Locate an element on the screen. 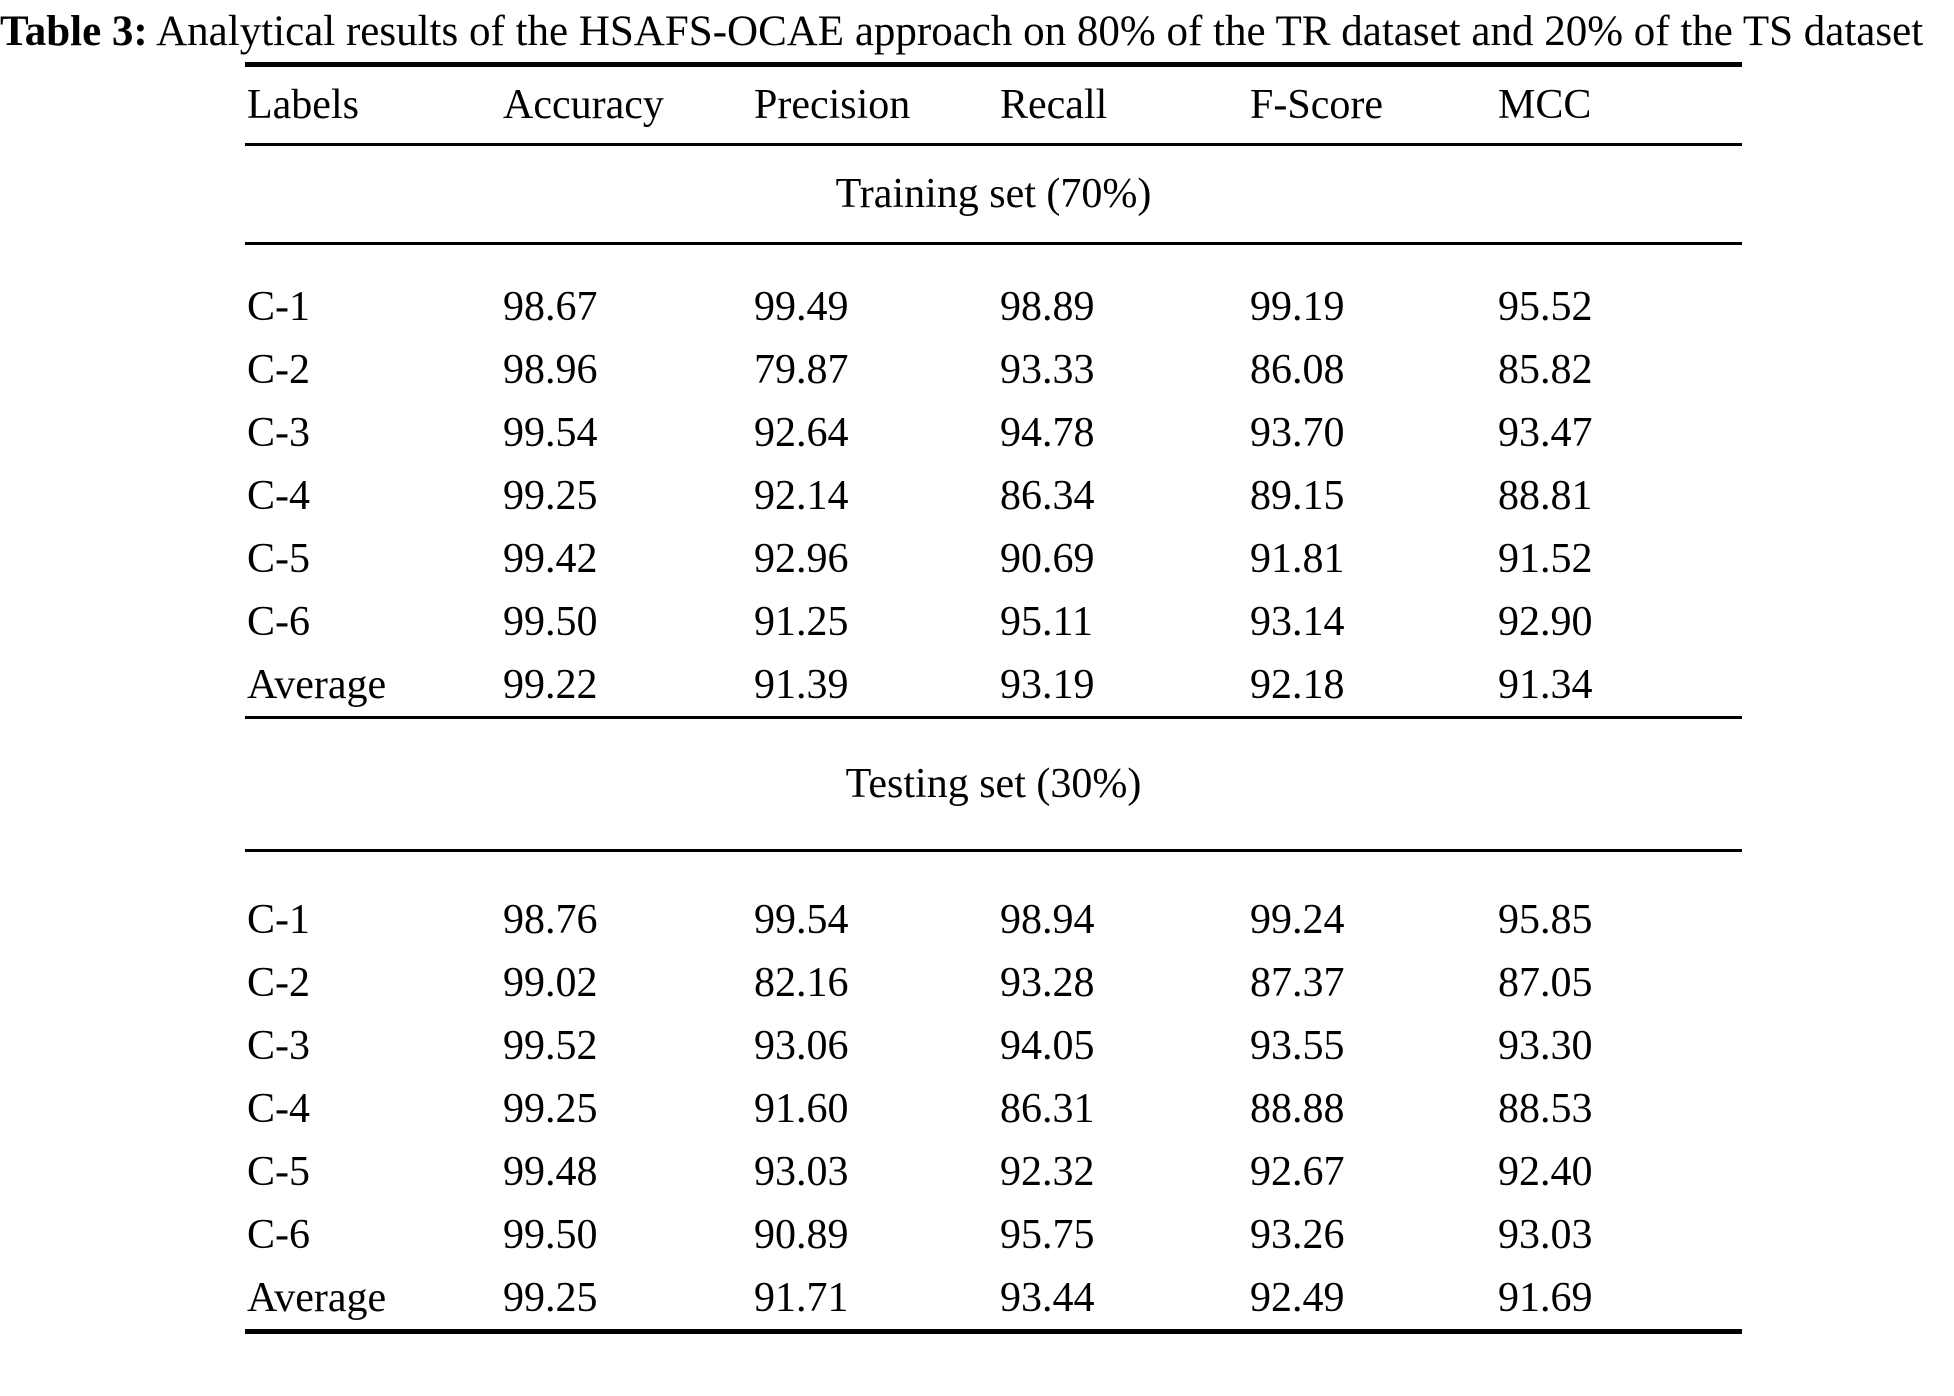 This screenshot has height=1396, width=1954. cell-accuracy: 99.50 is located at coordinates (550, 621).